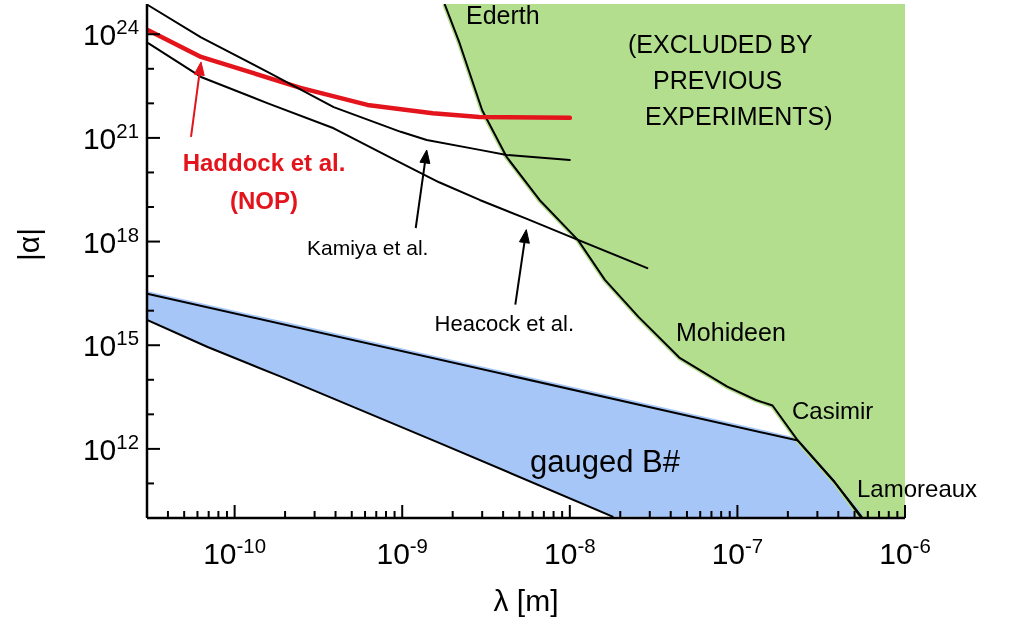 The image size is (1019, 633). I want to click on y-tick-label: 10$^{12}$, so click(110, 448).